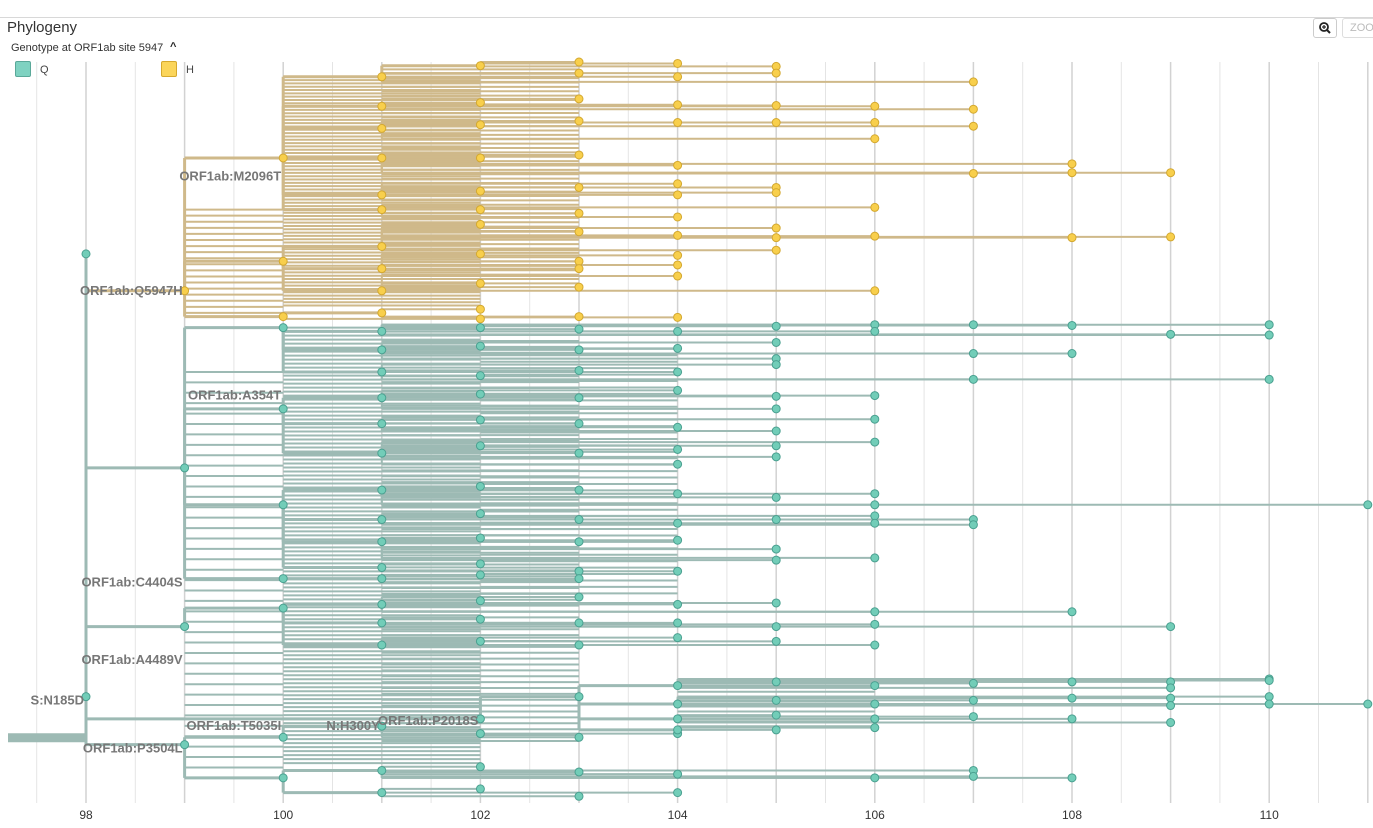 This screenshot has height=828, width=1373. I want to click on chevron-up-icon: ^, so click(173, 47).